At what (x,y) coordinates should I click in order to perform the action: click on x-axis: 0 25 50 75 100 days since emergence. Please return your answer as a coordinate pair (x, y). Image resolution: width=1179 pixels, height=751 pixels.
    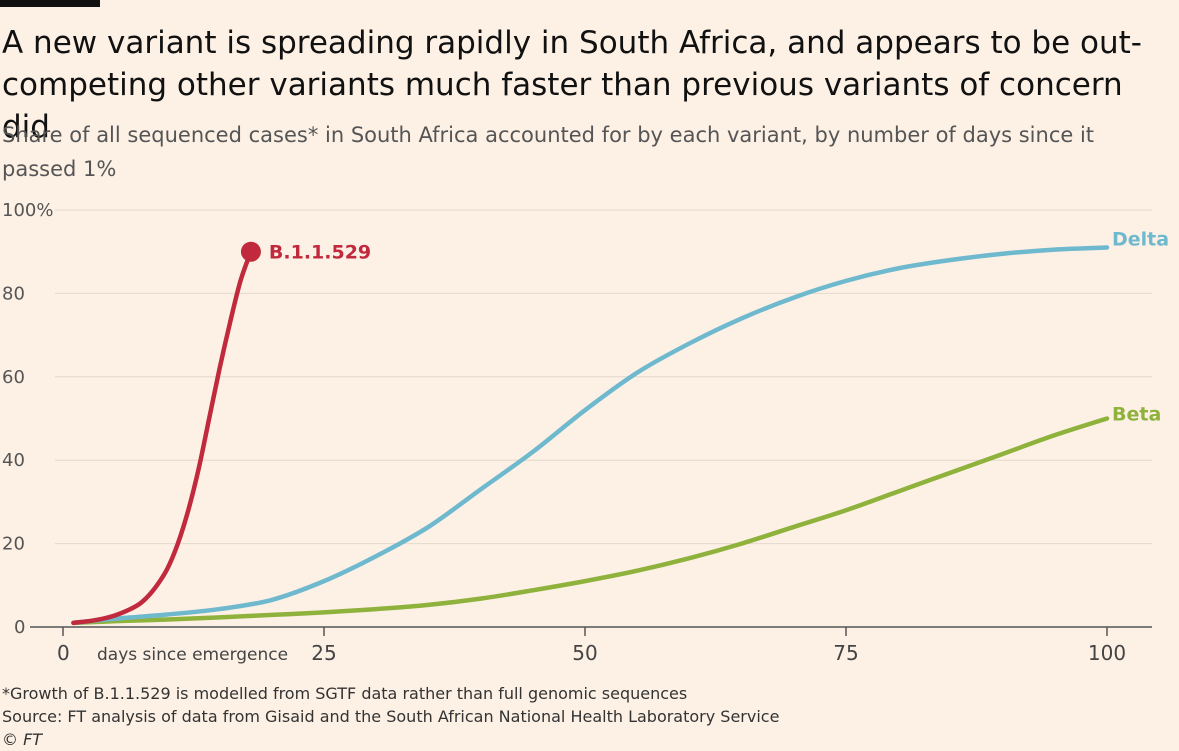
    Looking at the image, I should click on (591, 646).